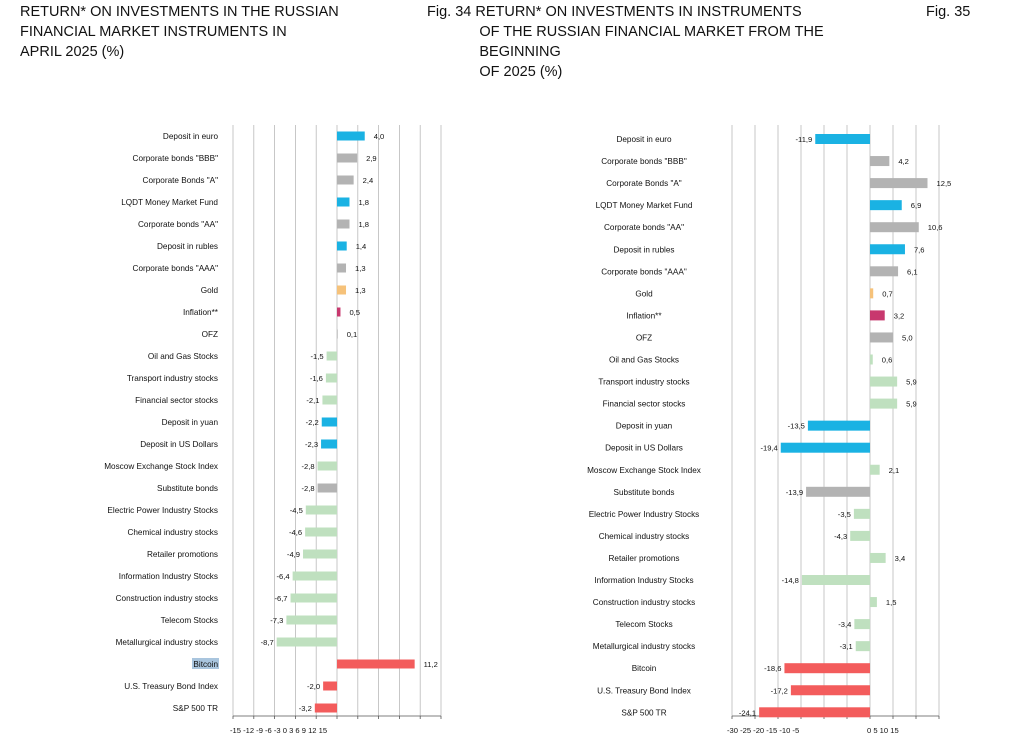  I want to click on value-label: -6,4, so click(283, 576).